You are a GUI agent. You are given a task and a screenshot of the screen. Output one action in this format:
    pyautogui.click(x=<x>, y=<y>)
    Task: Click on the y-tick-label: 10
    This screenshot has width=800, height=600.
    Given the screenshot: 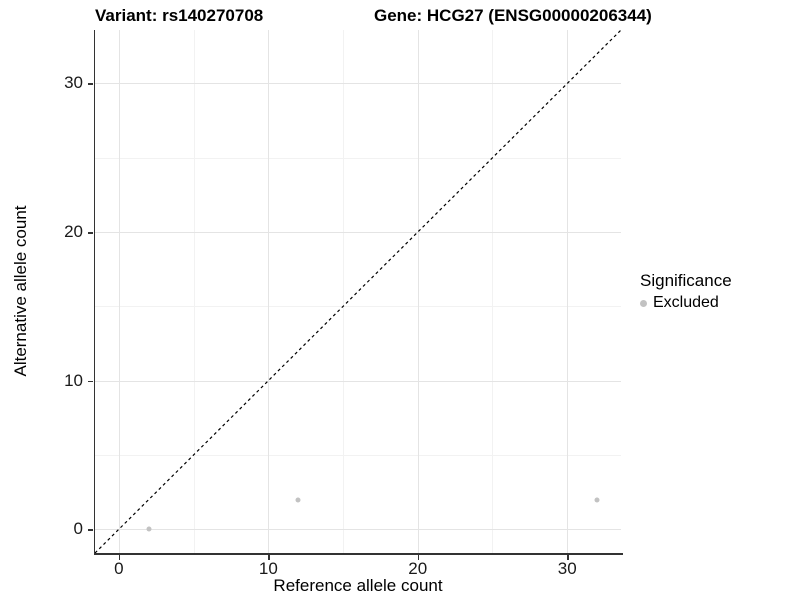 What is the action you would take?
    pyautogui.click(x=73, y=380)
    